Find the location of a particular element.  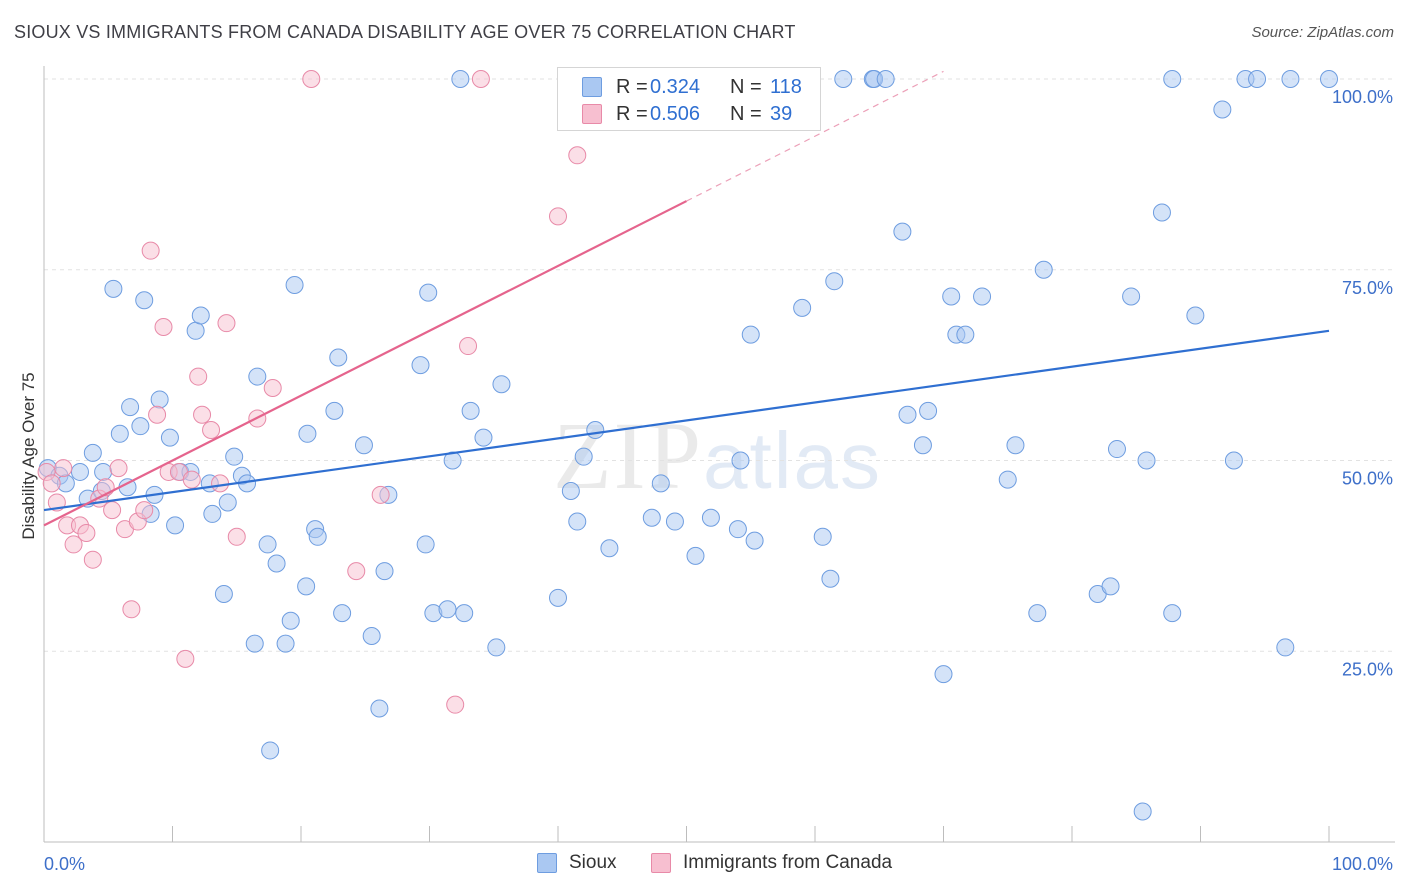

y-tick-label: 75.0% is located at coordinates (1367, 288).